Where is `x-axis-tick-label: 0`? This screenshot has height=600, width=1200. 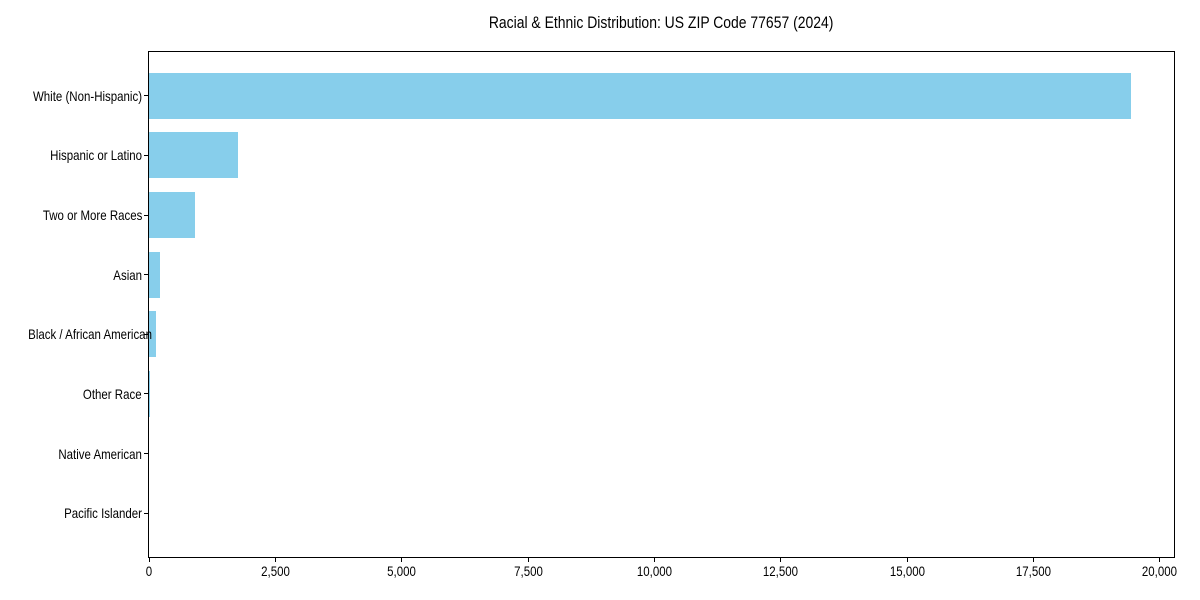
x-axis-tick-label: 0 is located at coordinates (149, 571).